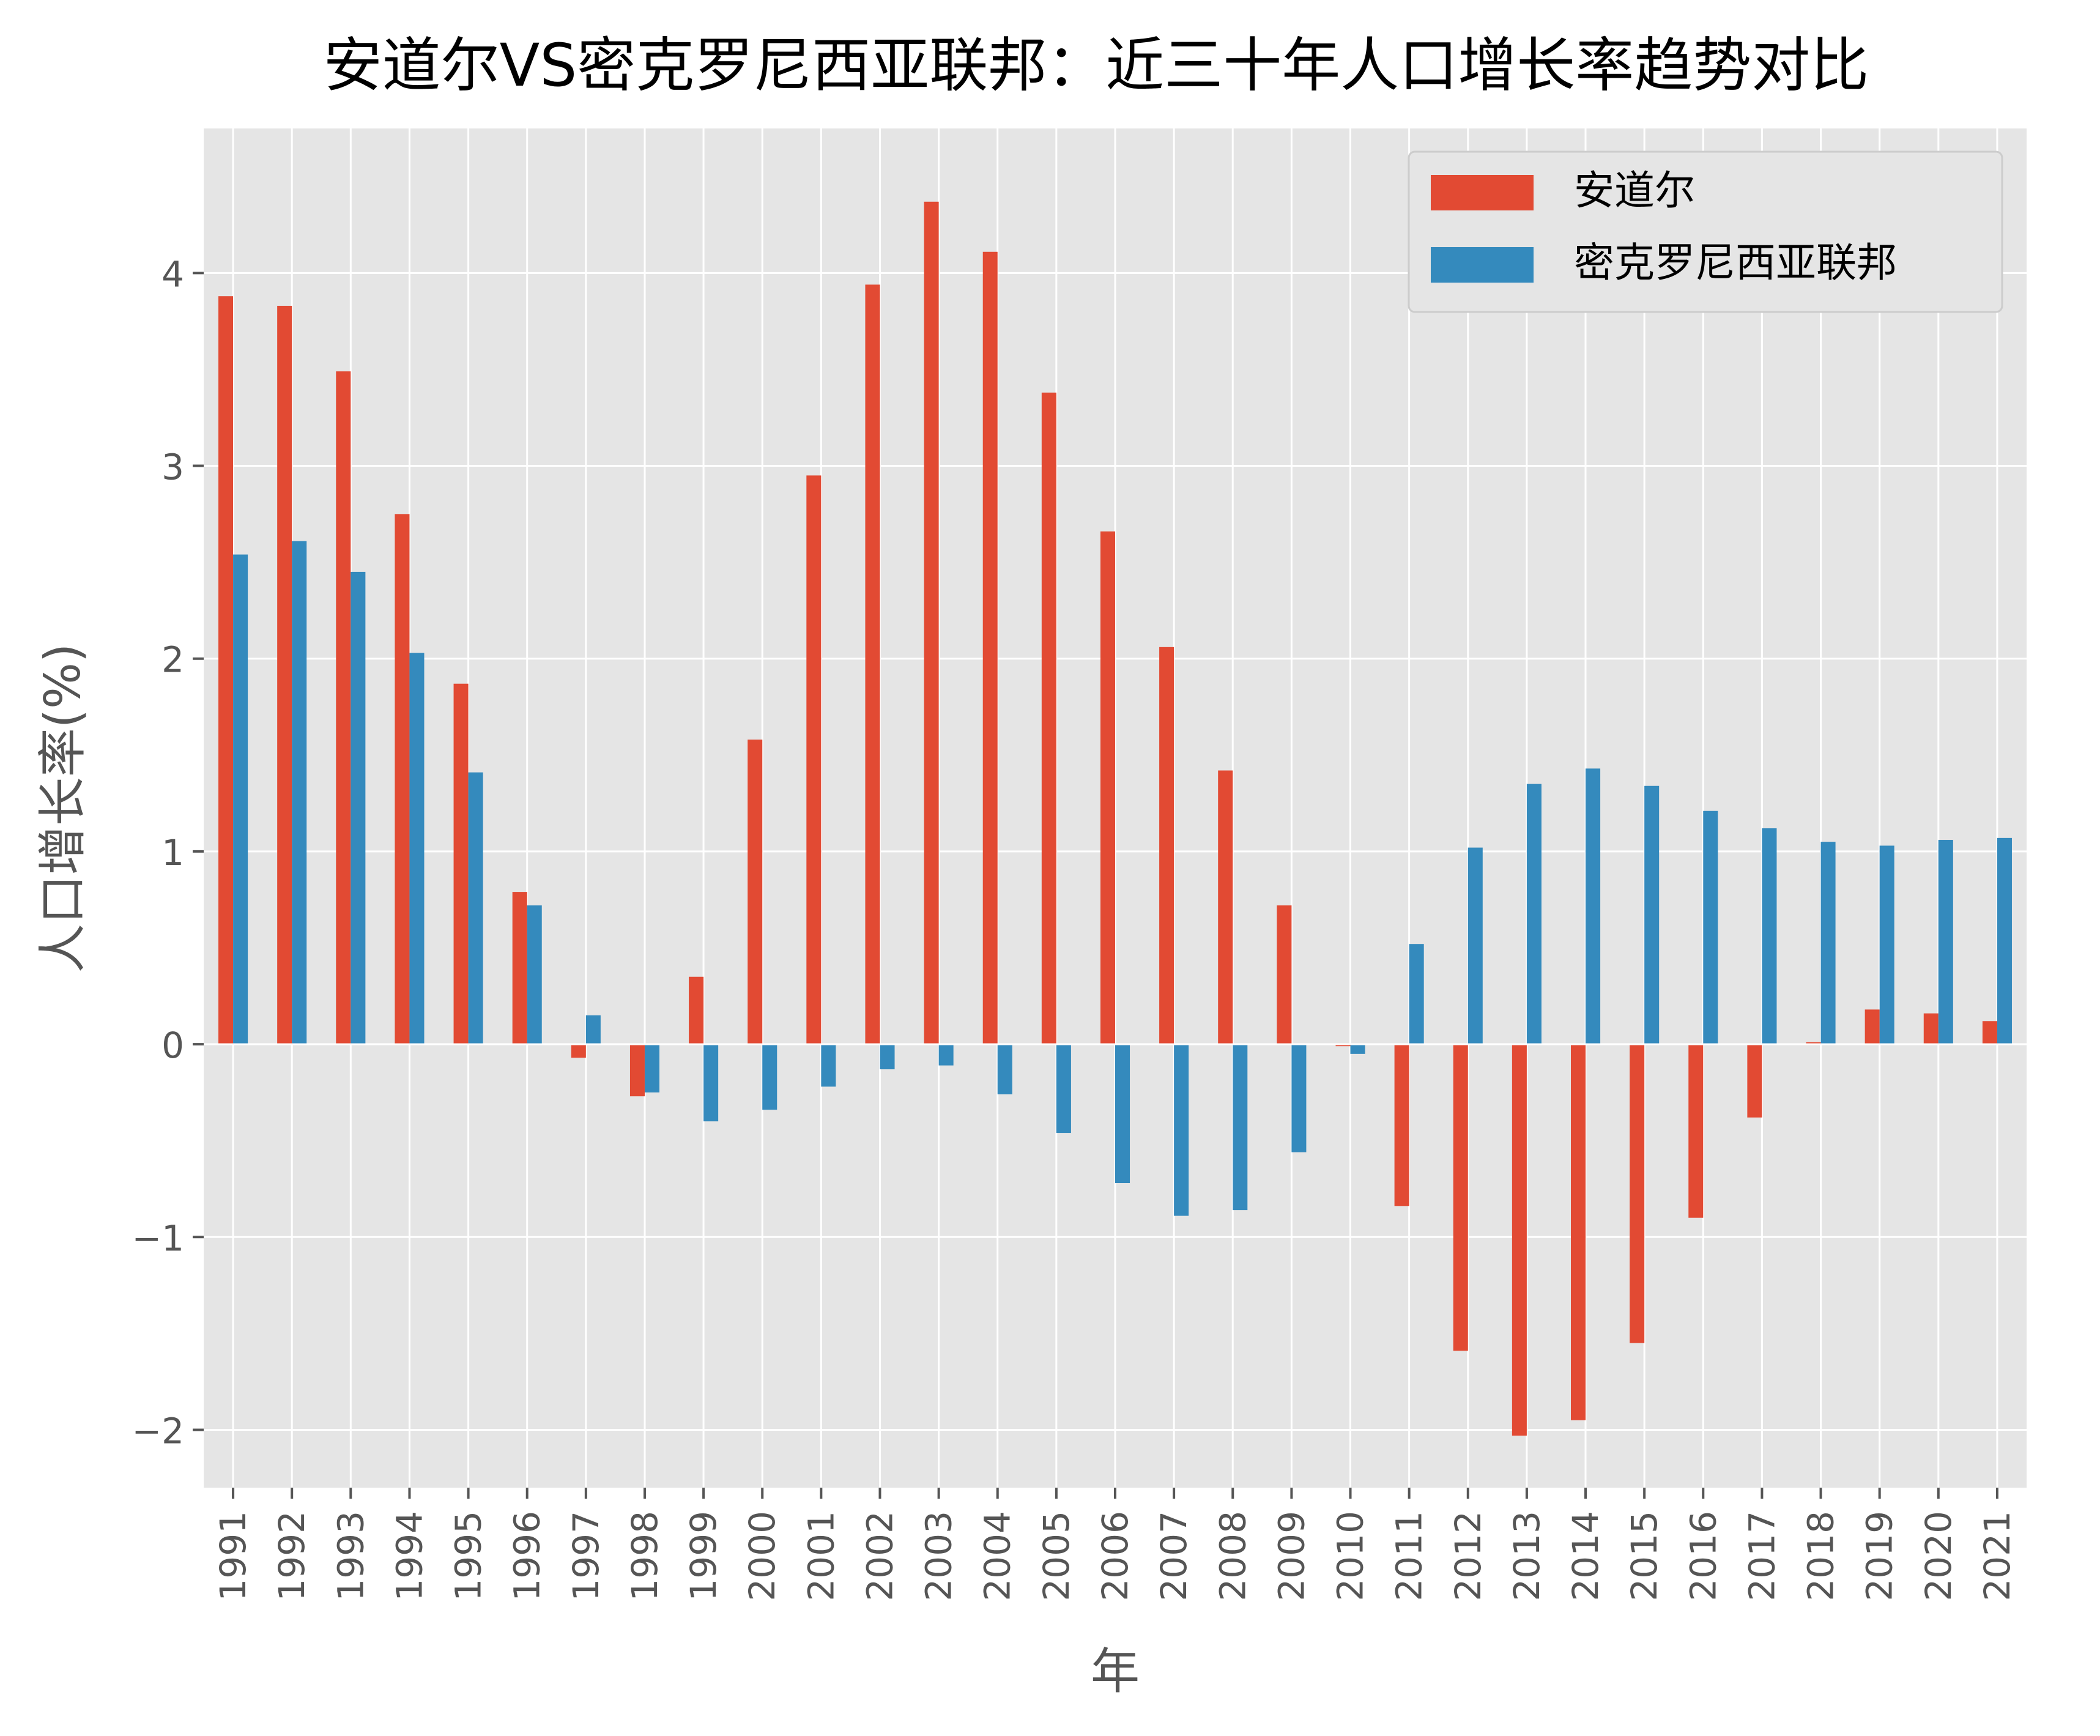  I want to click on bar-micronesia-2014, so click(1593, 906).